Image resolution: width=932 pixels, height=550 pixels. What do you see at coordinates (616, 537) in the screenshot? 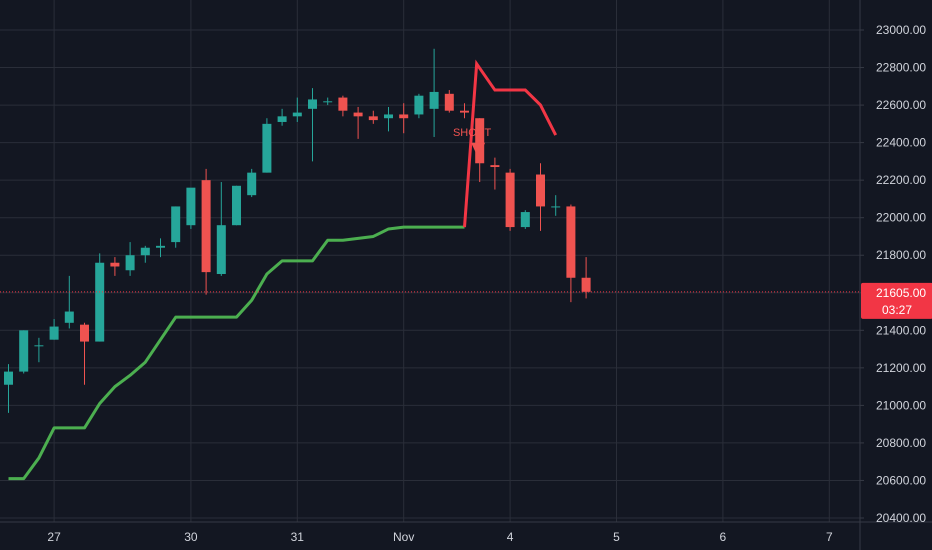
I see `time-tick-label: 5` at bounding box center [616, 537].